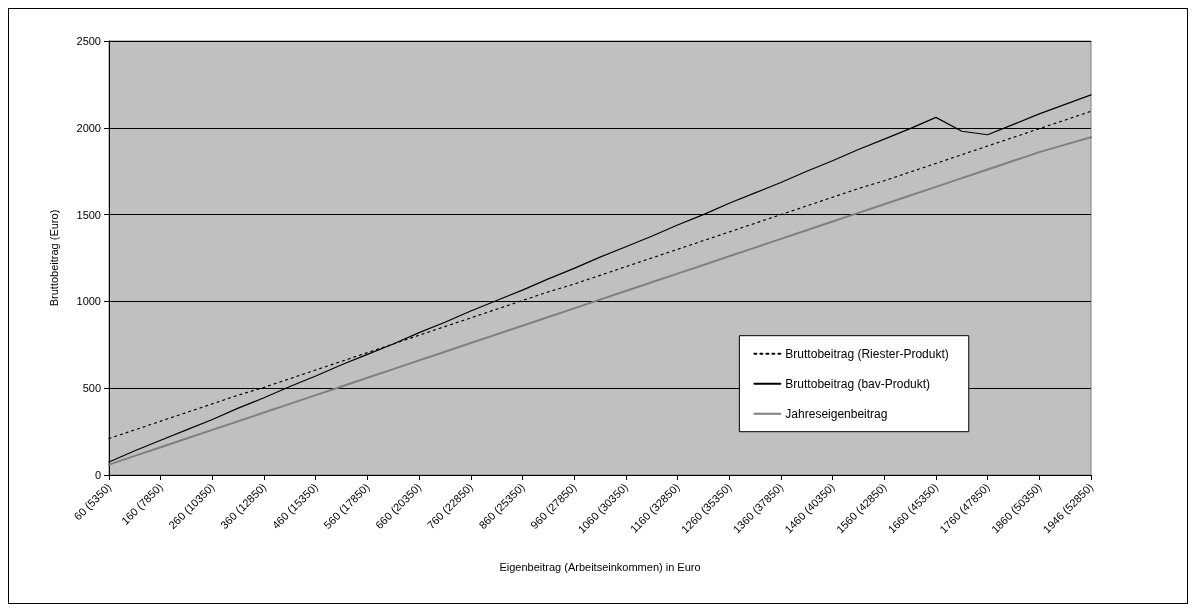  I want to click on x-axis-title: Eigenbeitrag (Arbeitseinkommen) in Euro, so click(600, 566).